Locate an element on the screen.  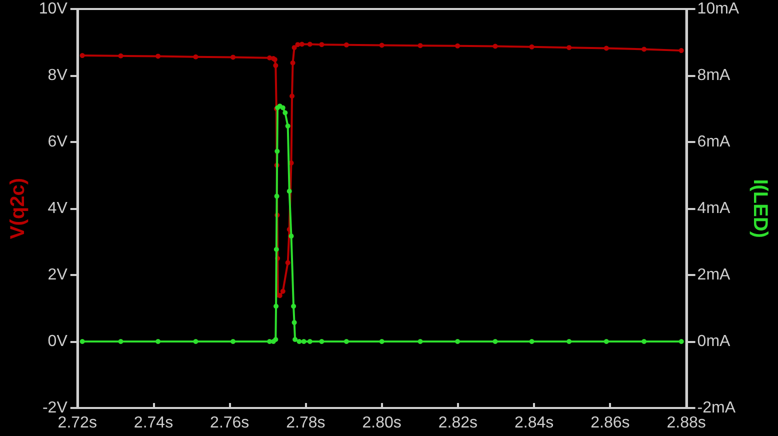
y2-tick-label: 2mA is located at coordinates (714, 275).